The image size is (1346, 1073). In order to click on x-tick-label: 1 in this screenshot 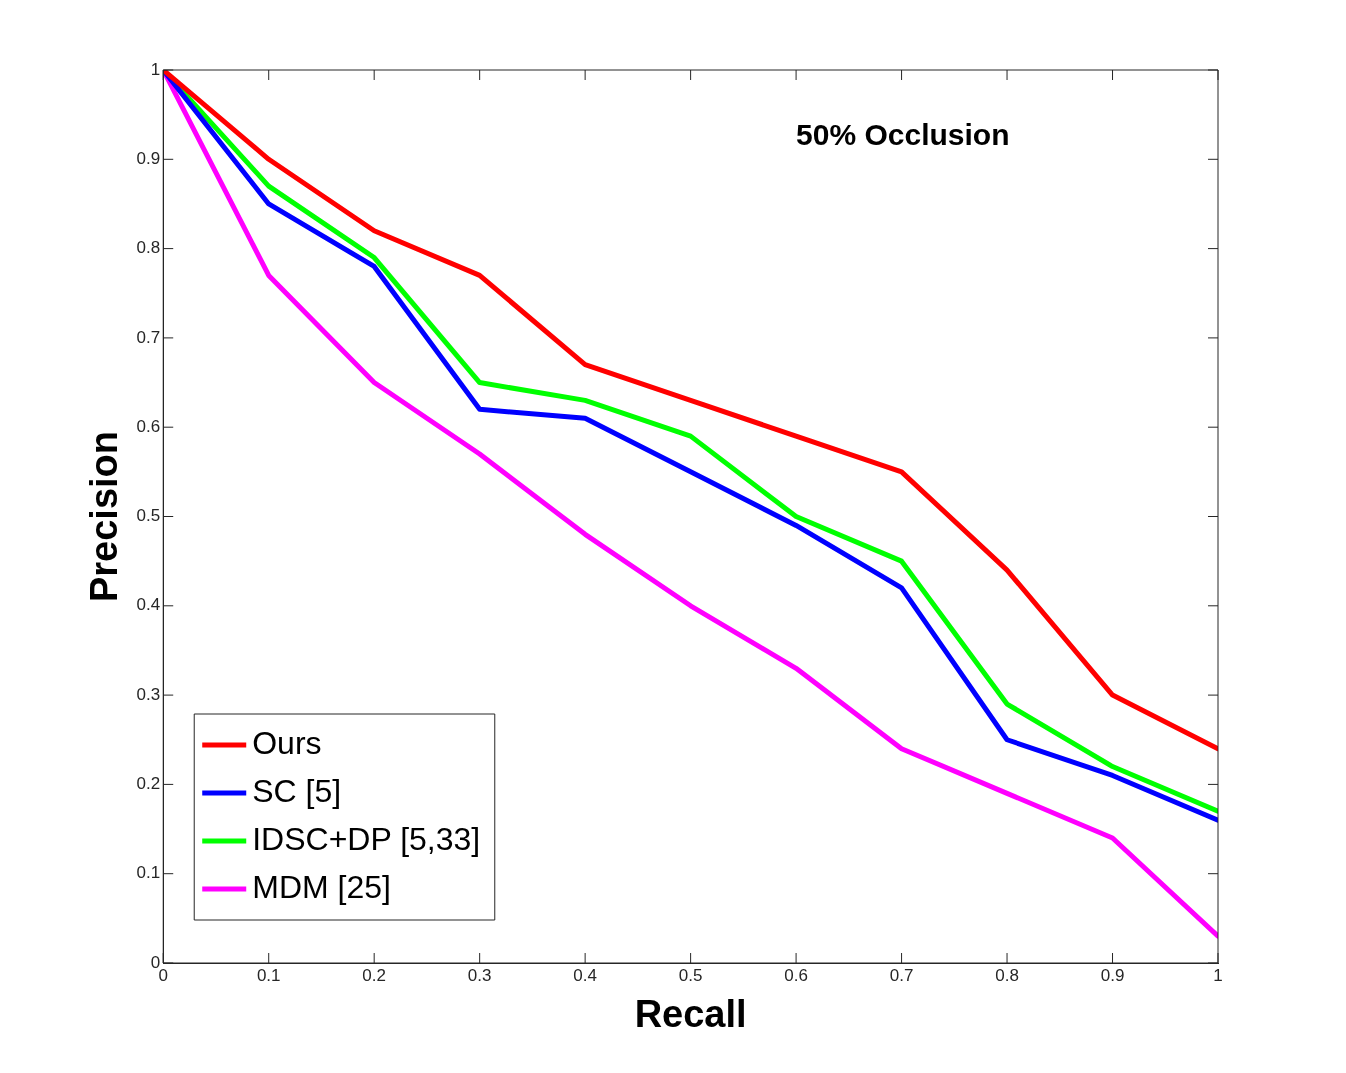, I will do `click(1218, 975)`.